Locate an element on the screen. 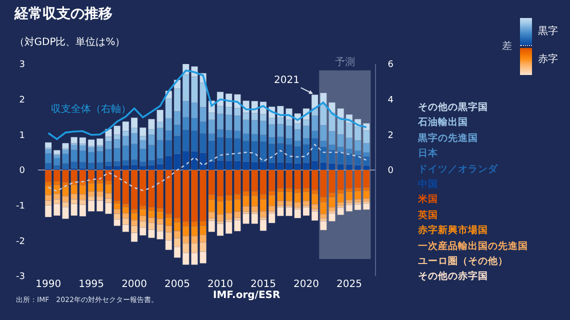 The image size is (570, 320). series-label: 収支全体（右軸） is located at coordinates (91, 109).